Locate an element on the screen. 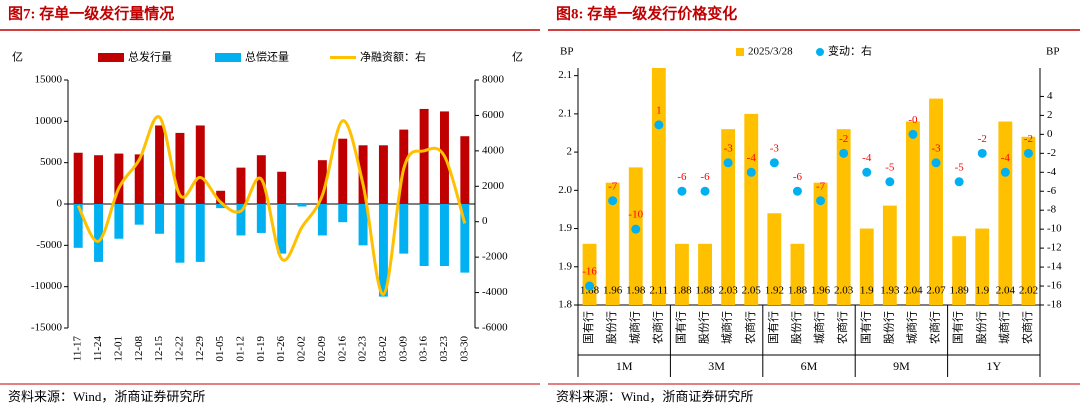  data-label: 2.07 is located at coordinates (936, 291).